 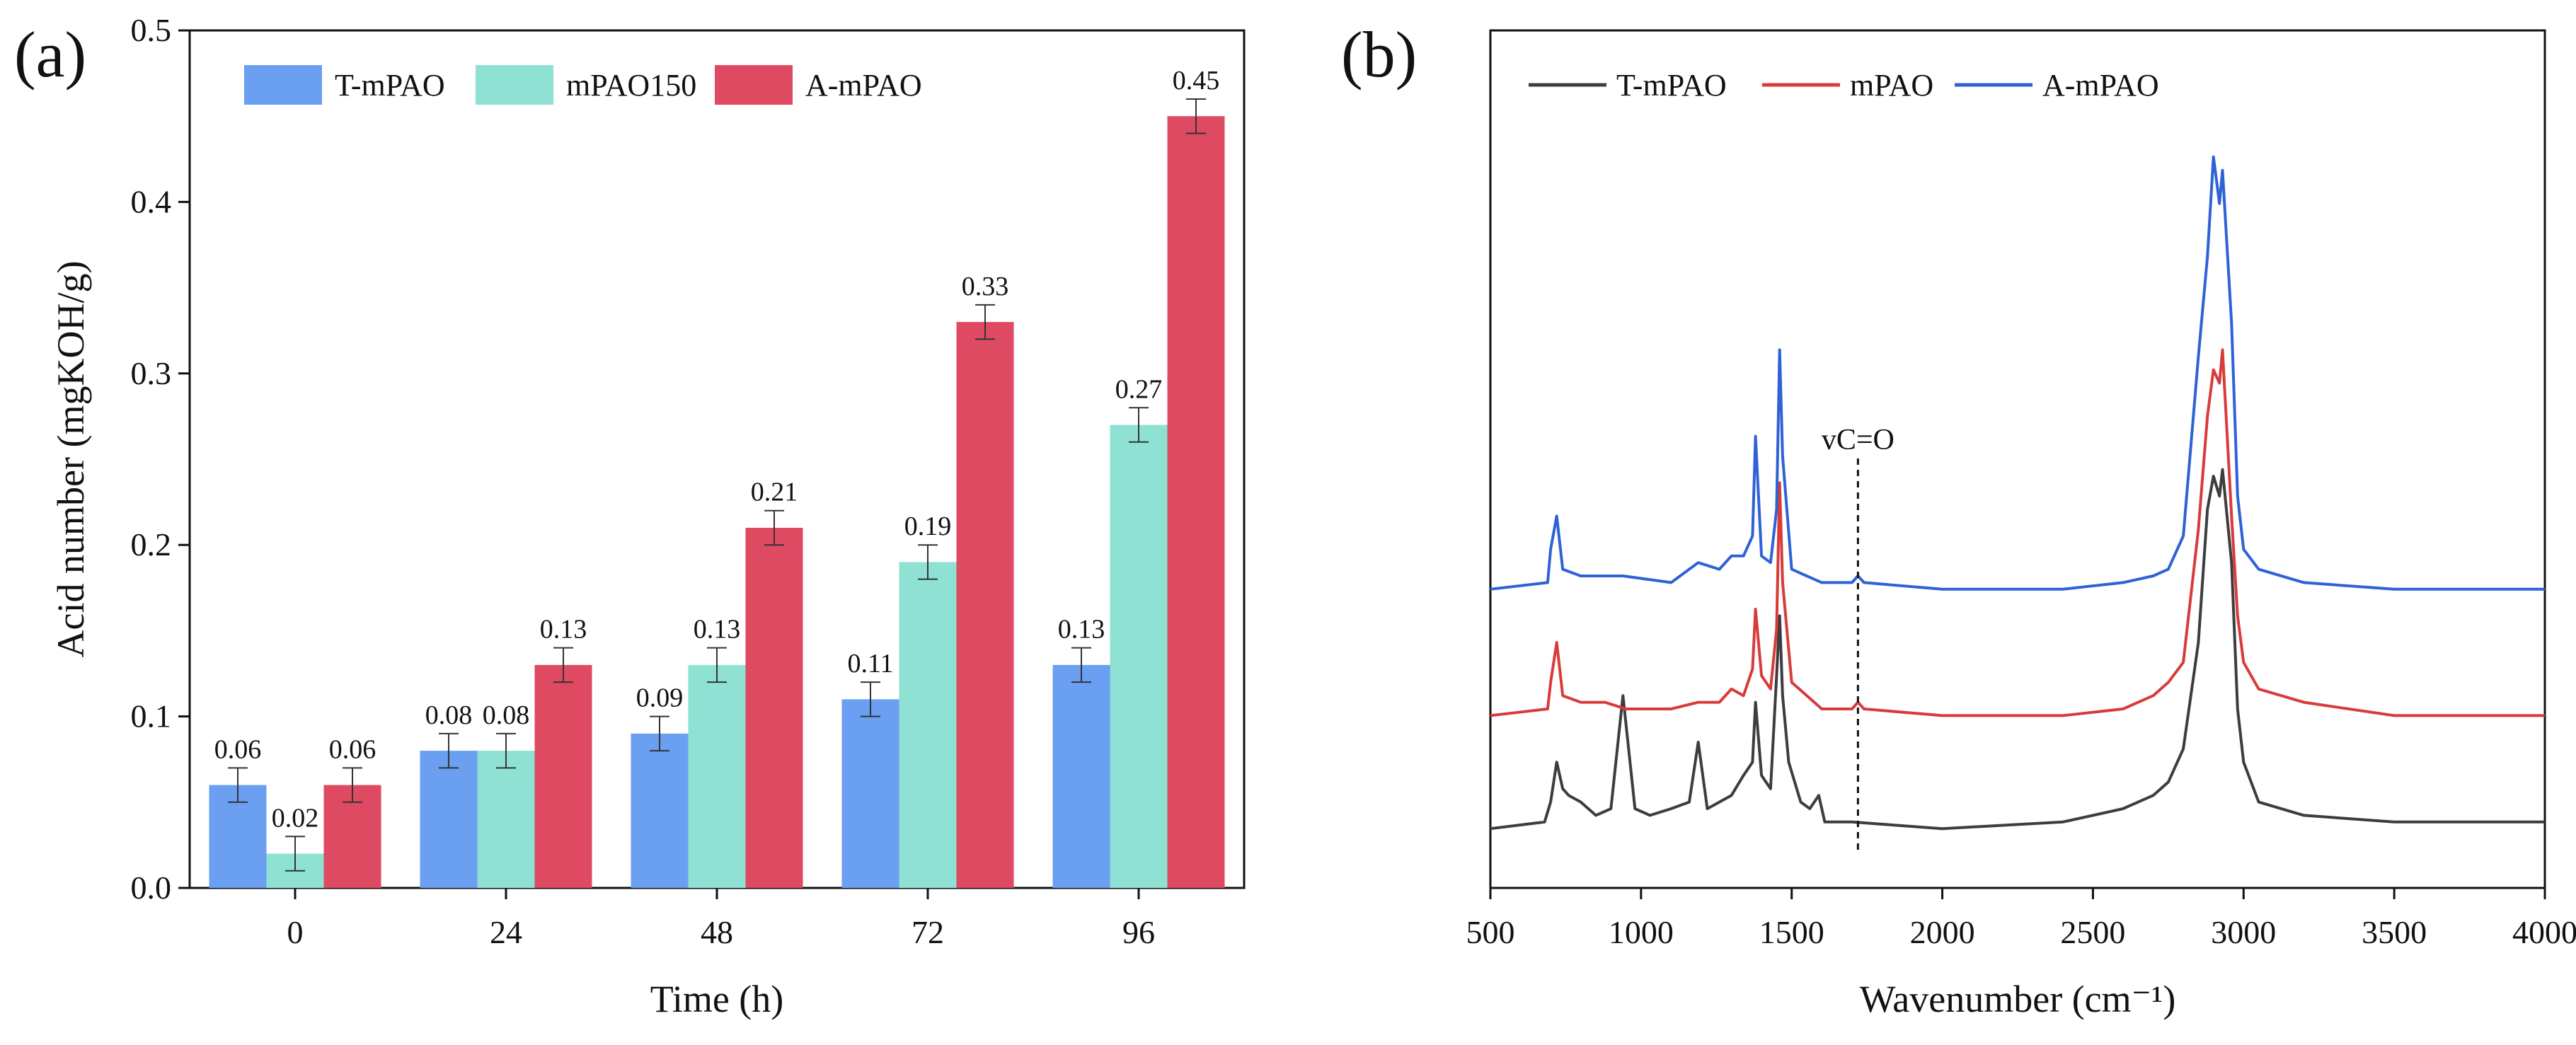 What do you see at coordinates (71, 459) in the screenshot?
I see `panel-a-y-axis-title: Acid number (mgKOH/g)` at bounding box center [71, 459].